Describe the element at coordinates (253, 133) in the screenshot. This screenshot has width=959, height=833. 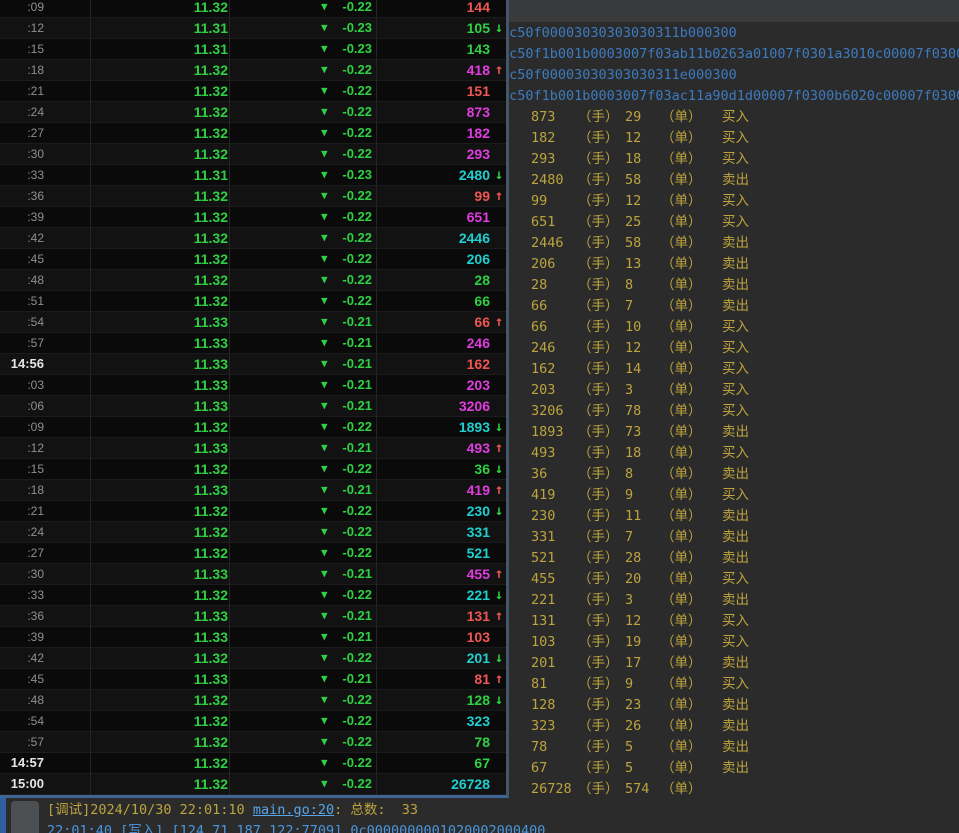
I see `table-row: :27 11.32 ▼ -0.22 182` at that location.